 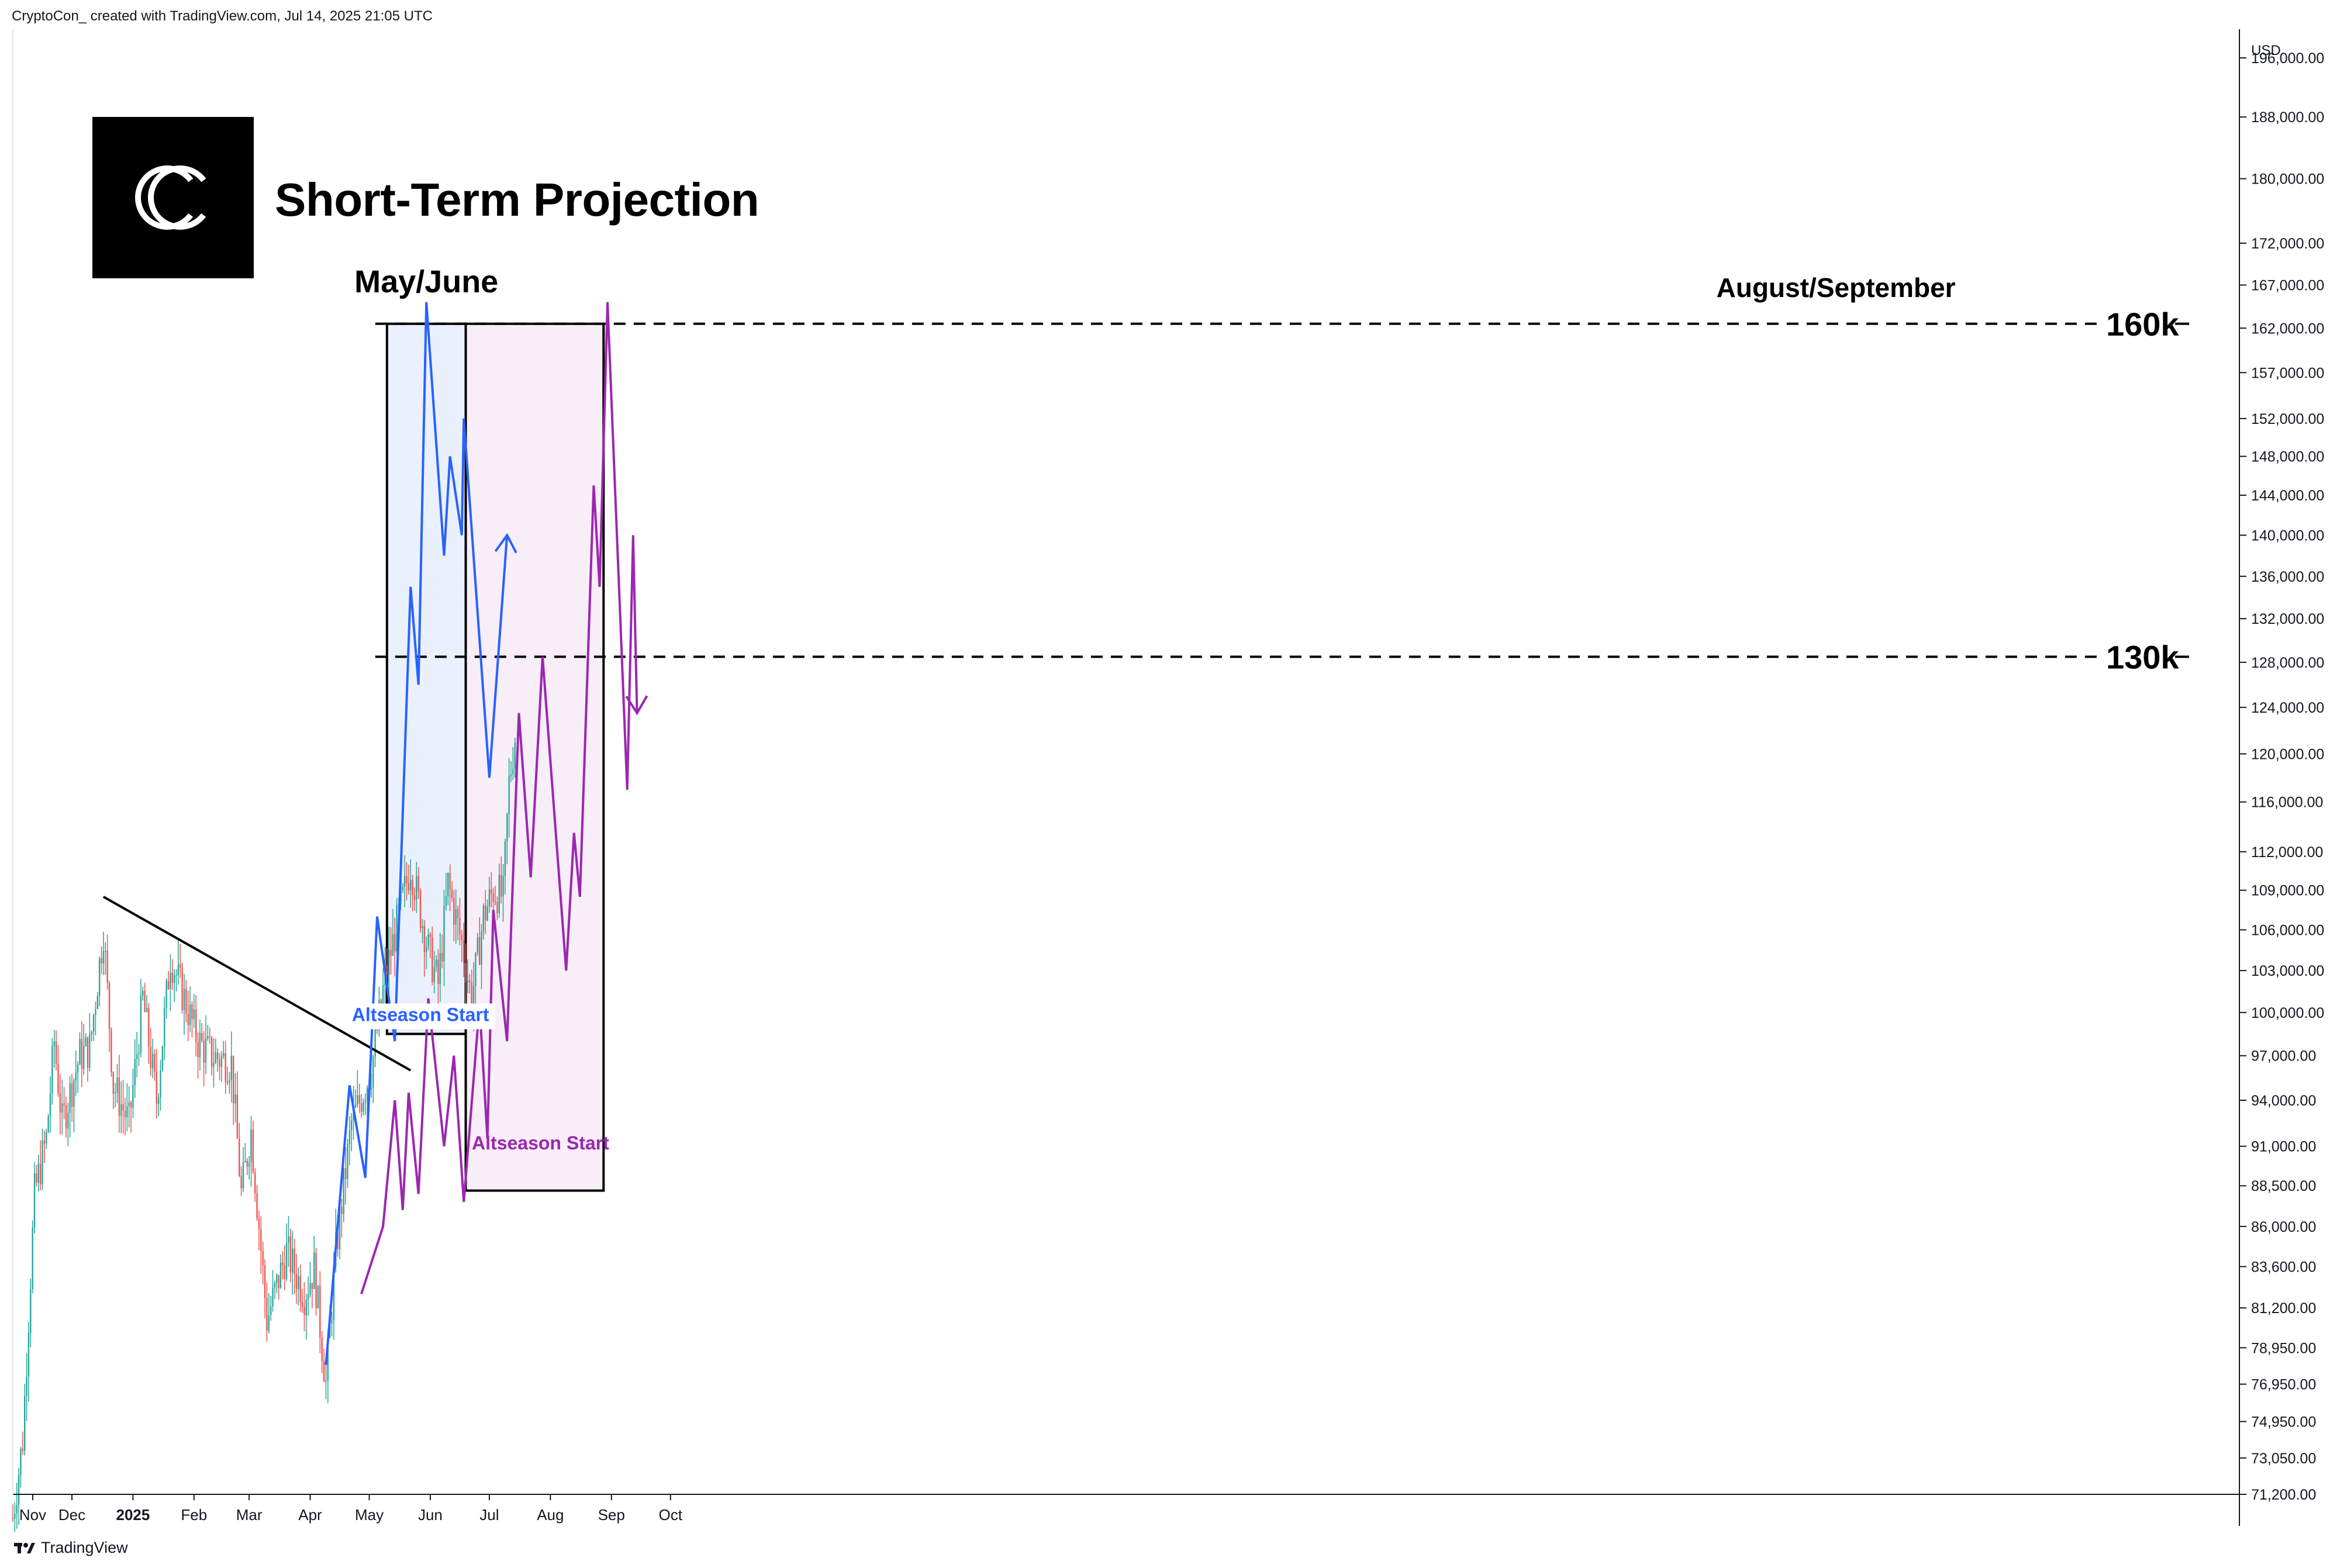 What do you see at coordinates (32, 1515) in the screenshot?
I see `x-tick-label: Nov` at bounding box center [32, 1515].